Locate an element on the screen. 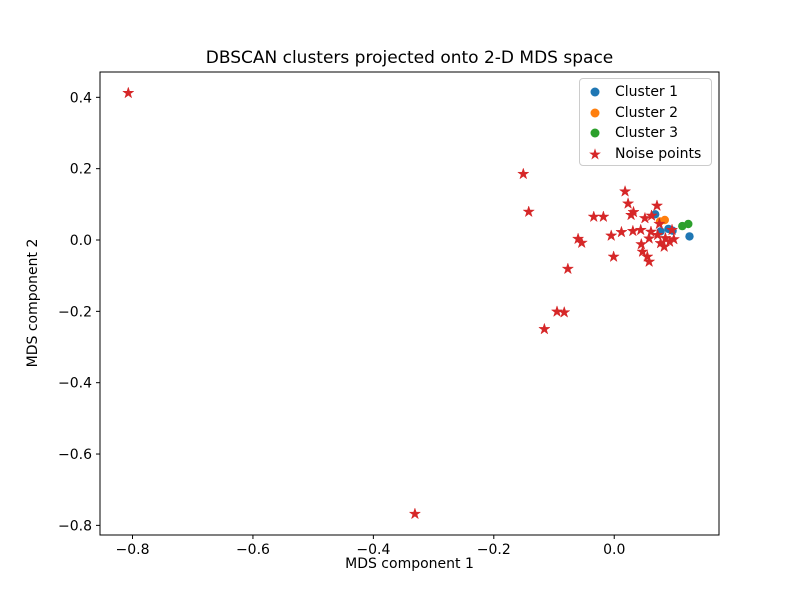  legend-item-cluster-3: Cluster 3 is located at coordinates (645, 133).